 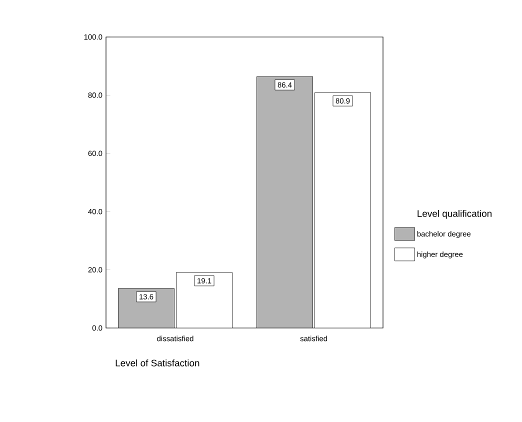 What do you see at coordinates (455, 214) in the screenshot?
I see `legend-title: Level qualification` at bounding box center [455, 214].